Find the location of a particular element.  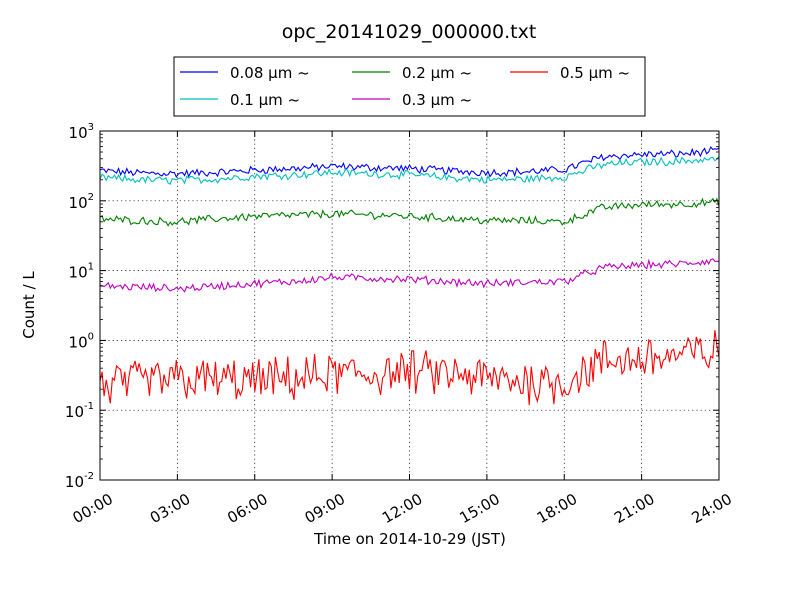

y-tick-label: 10² is located at coordinates (81, 202).